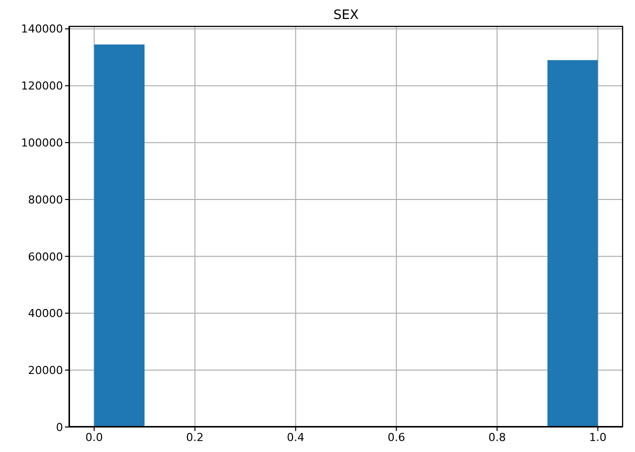 The width and height of the screenshot is (635, 452). I want to click on x-tick-label: 1.0, so click(598, 437).